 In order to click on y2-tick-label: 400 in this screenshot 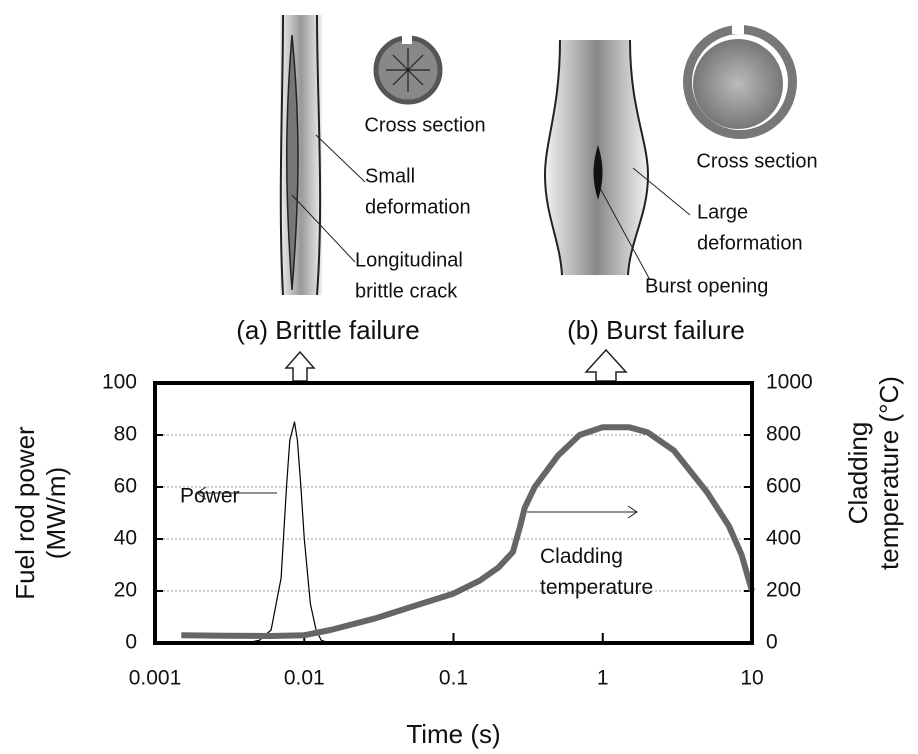, I will do `click(783, 538)`.